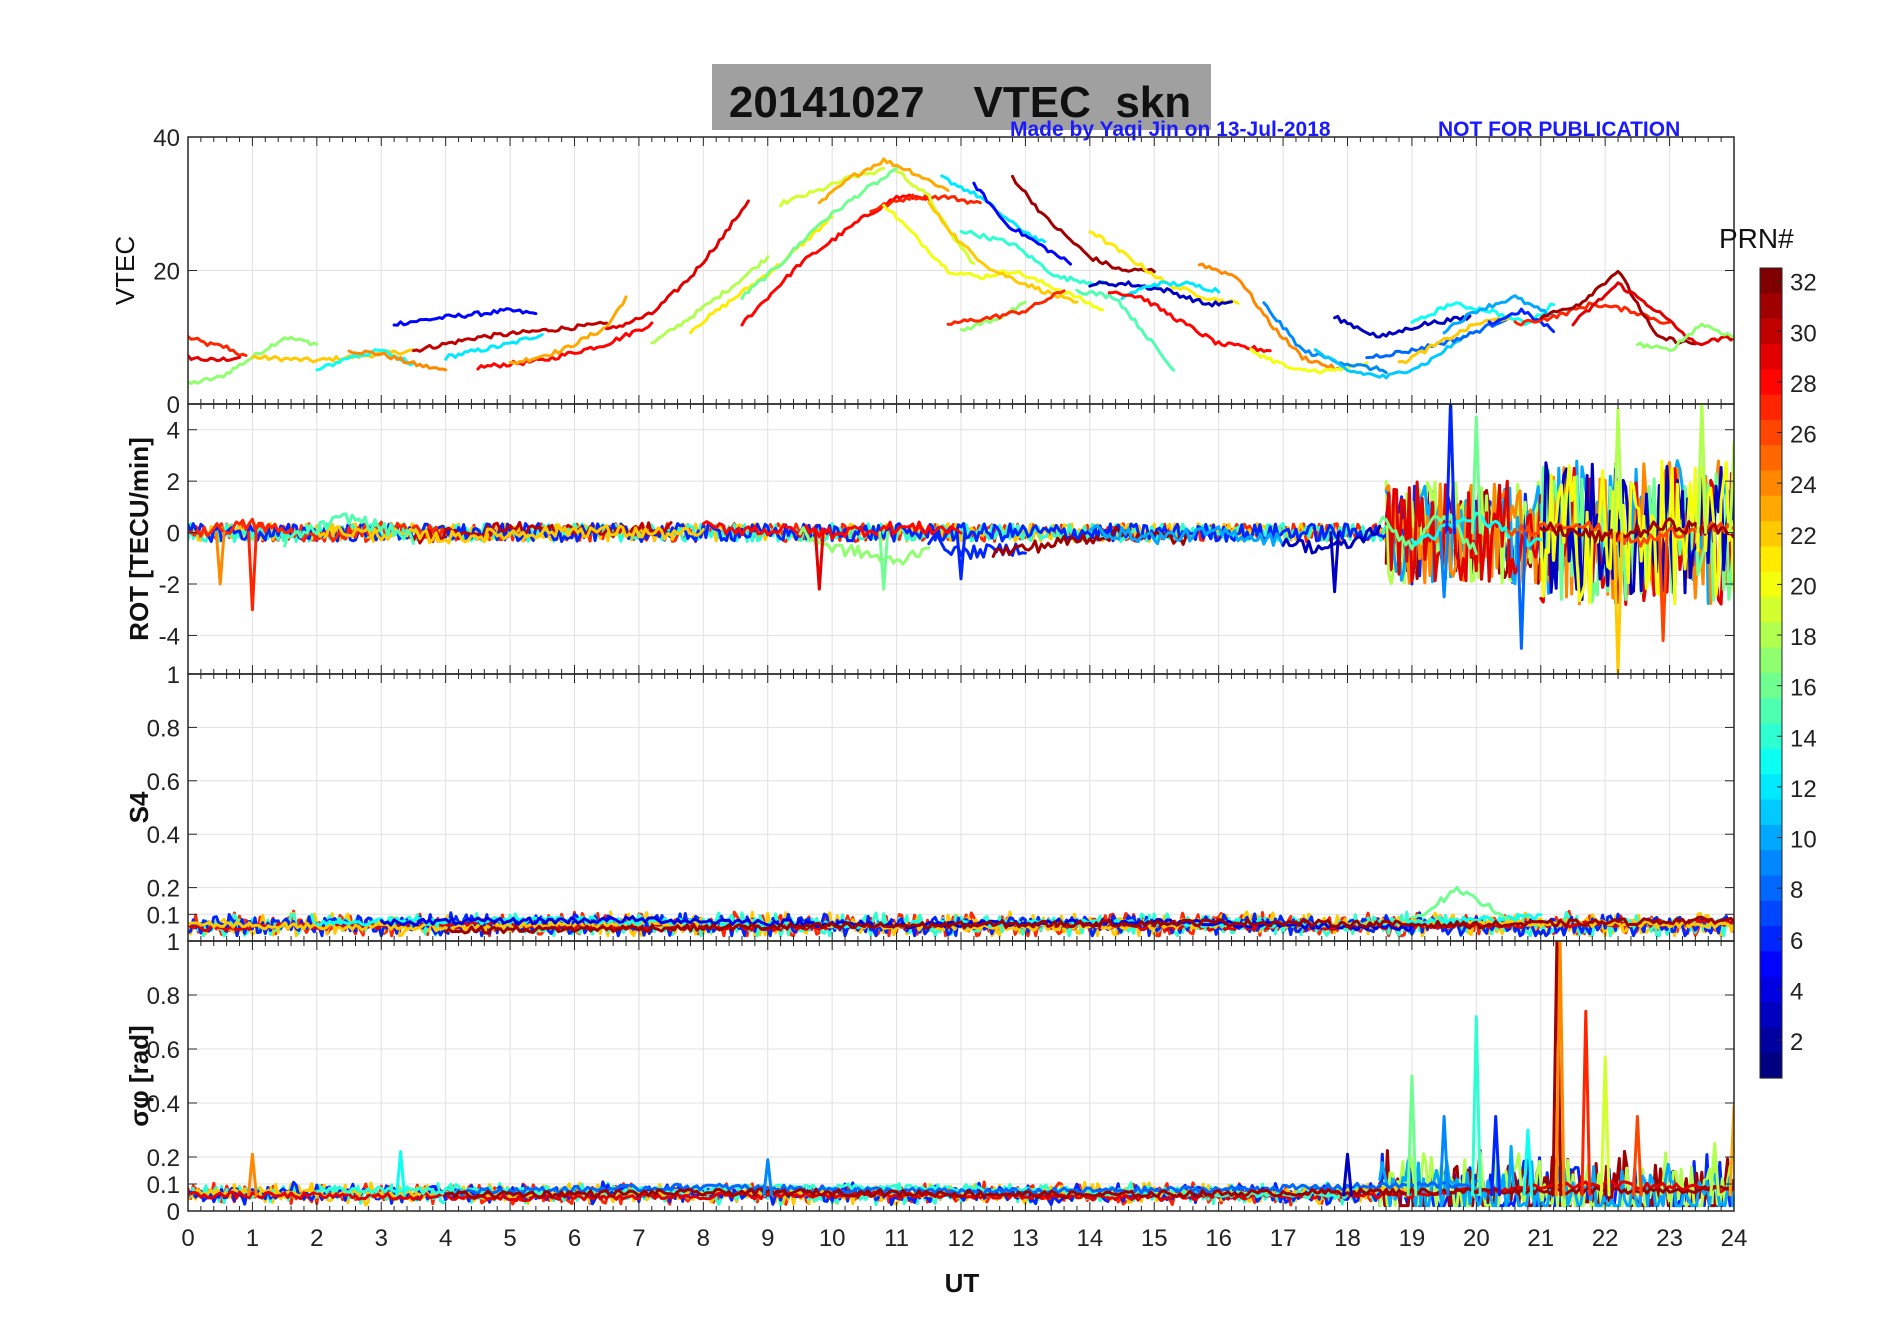 This screenshot has width=1902, height=1330. I want to click on y-axis-label-s4: S4, so click(139, 807).